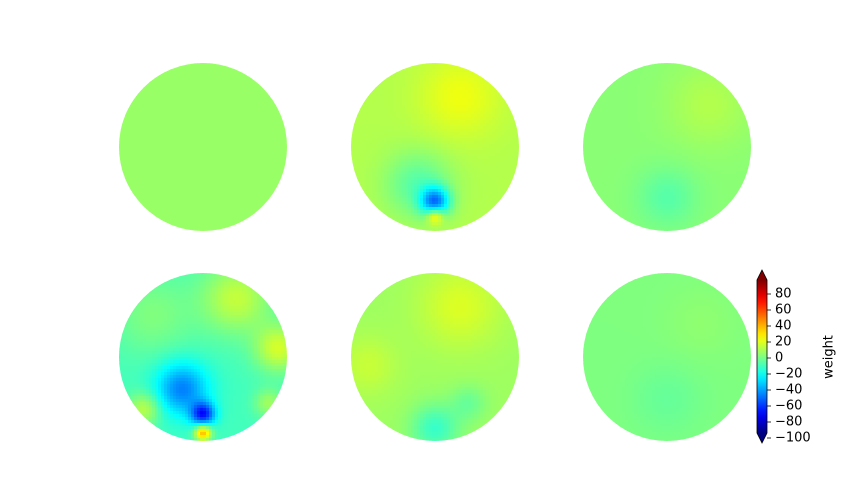  I want to click on colorbar-label: weight, so click(829, 357).